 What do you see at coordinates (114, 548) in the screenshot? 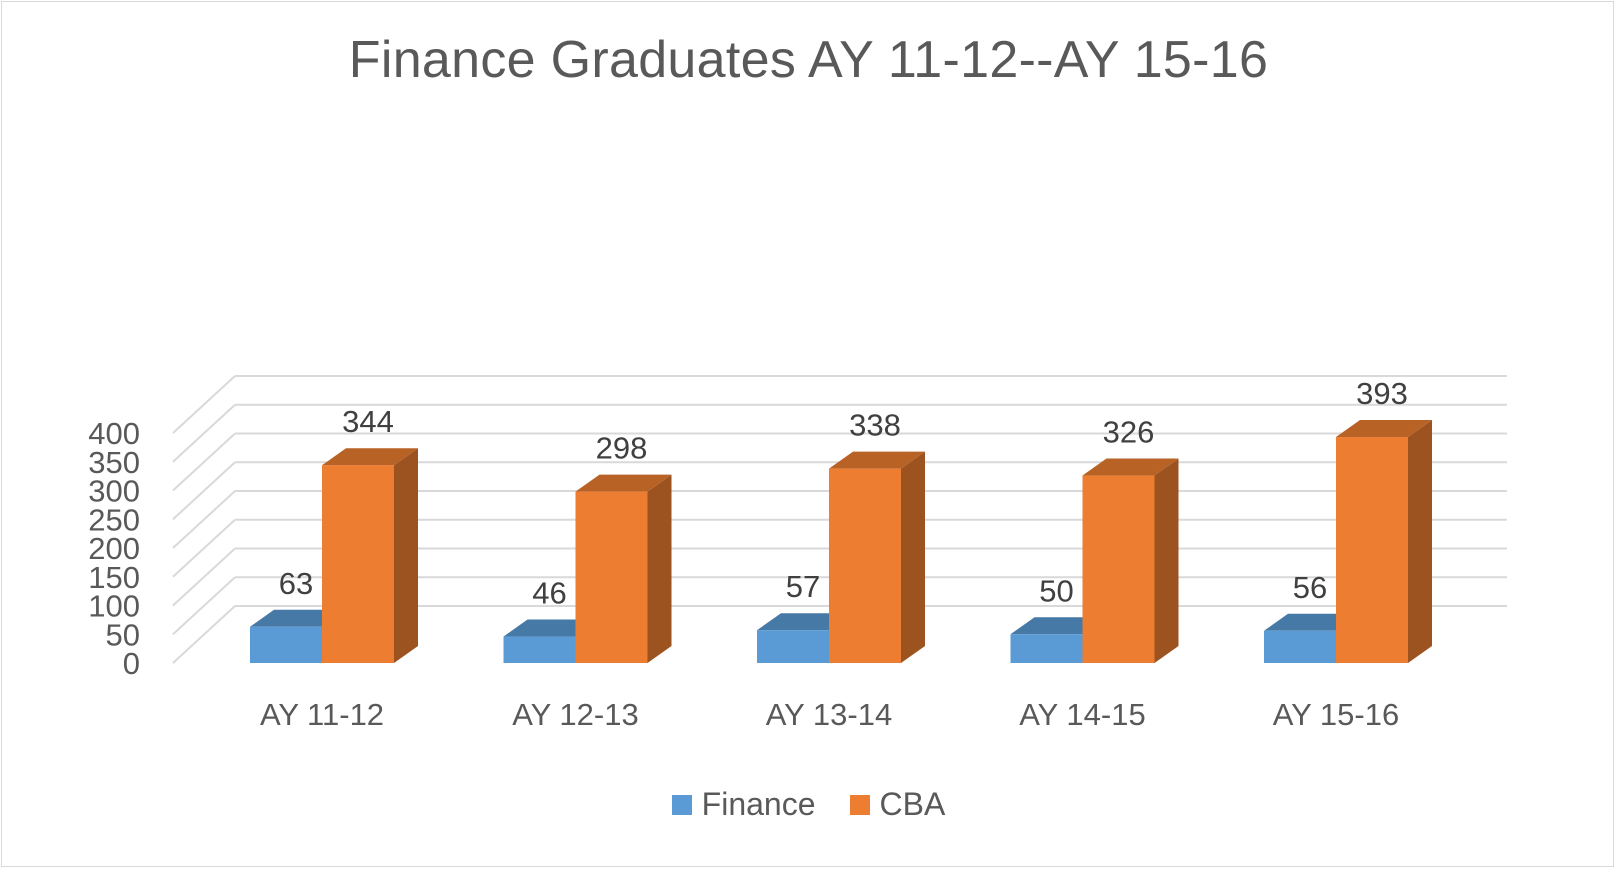
I see `y-tick-label-200: 200` at bounding box center [114, 548].